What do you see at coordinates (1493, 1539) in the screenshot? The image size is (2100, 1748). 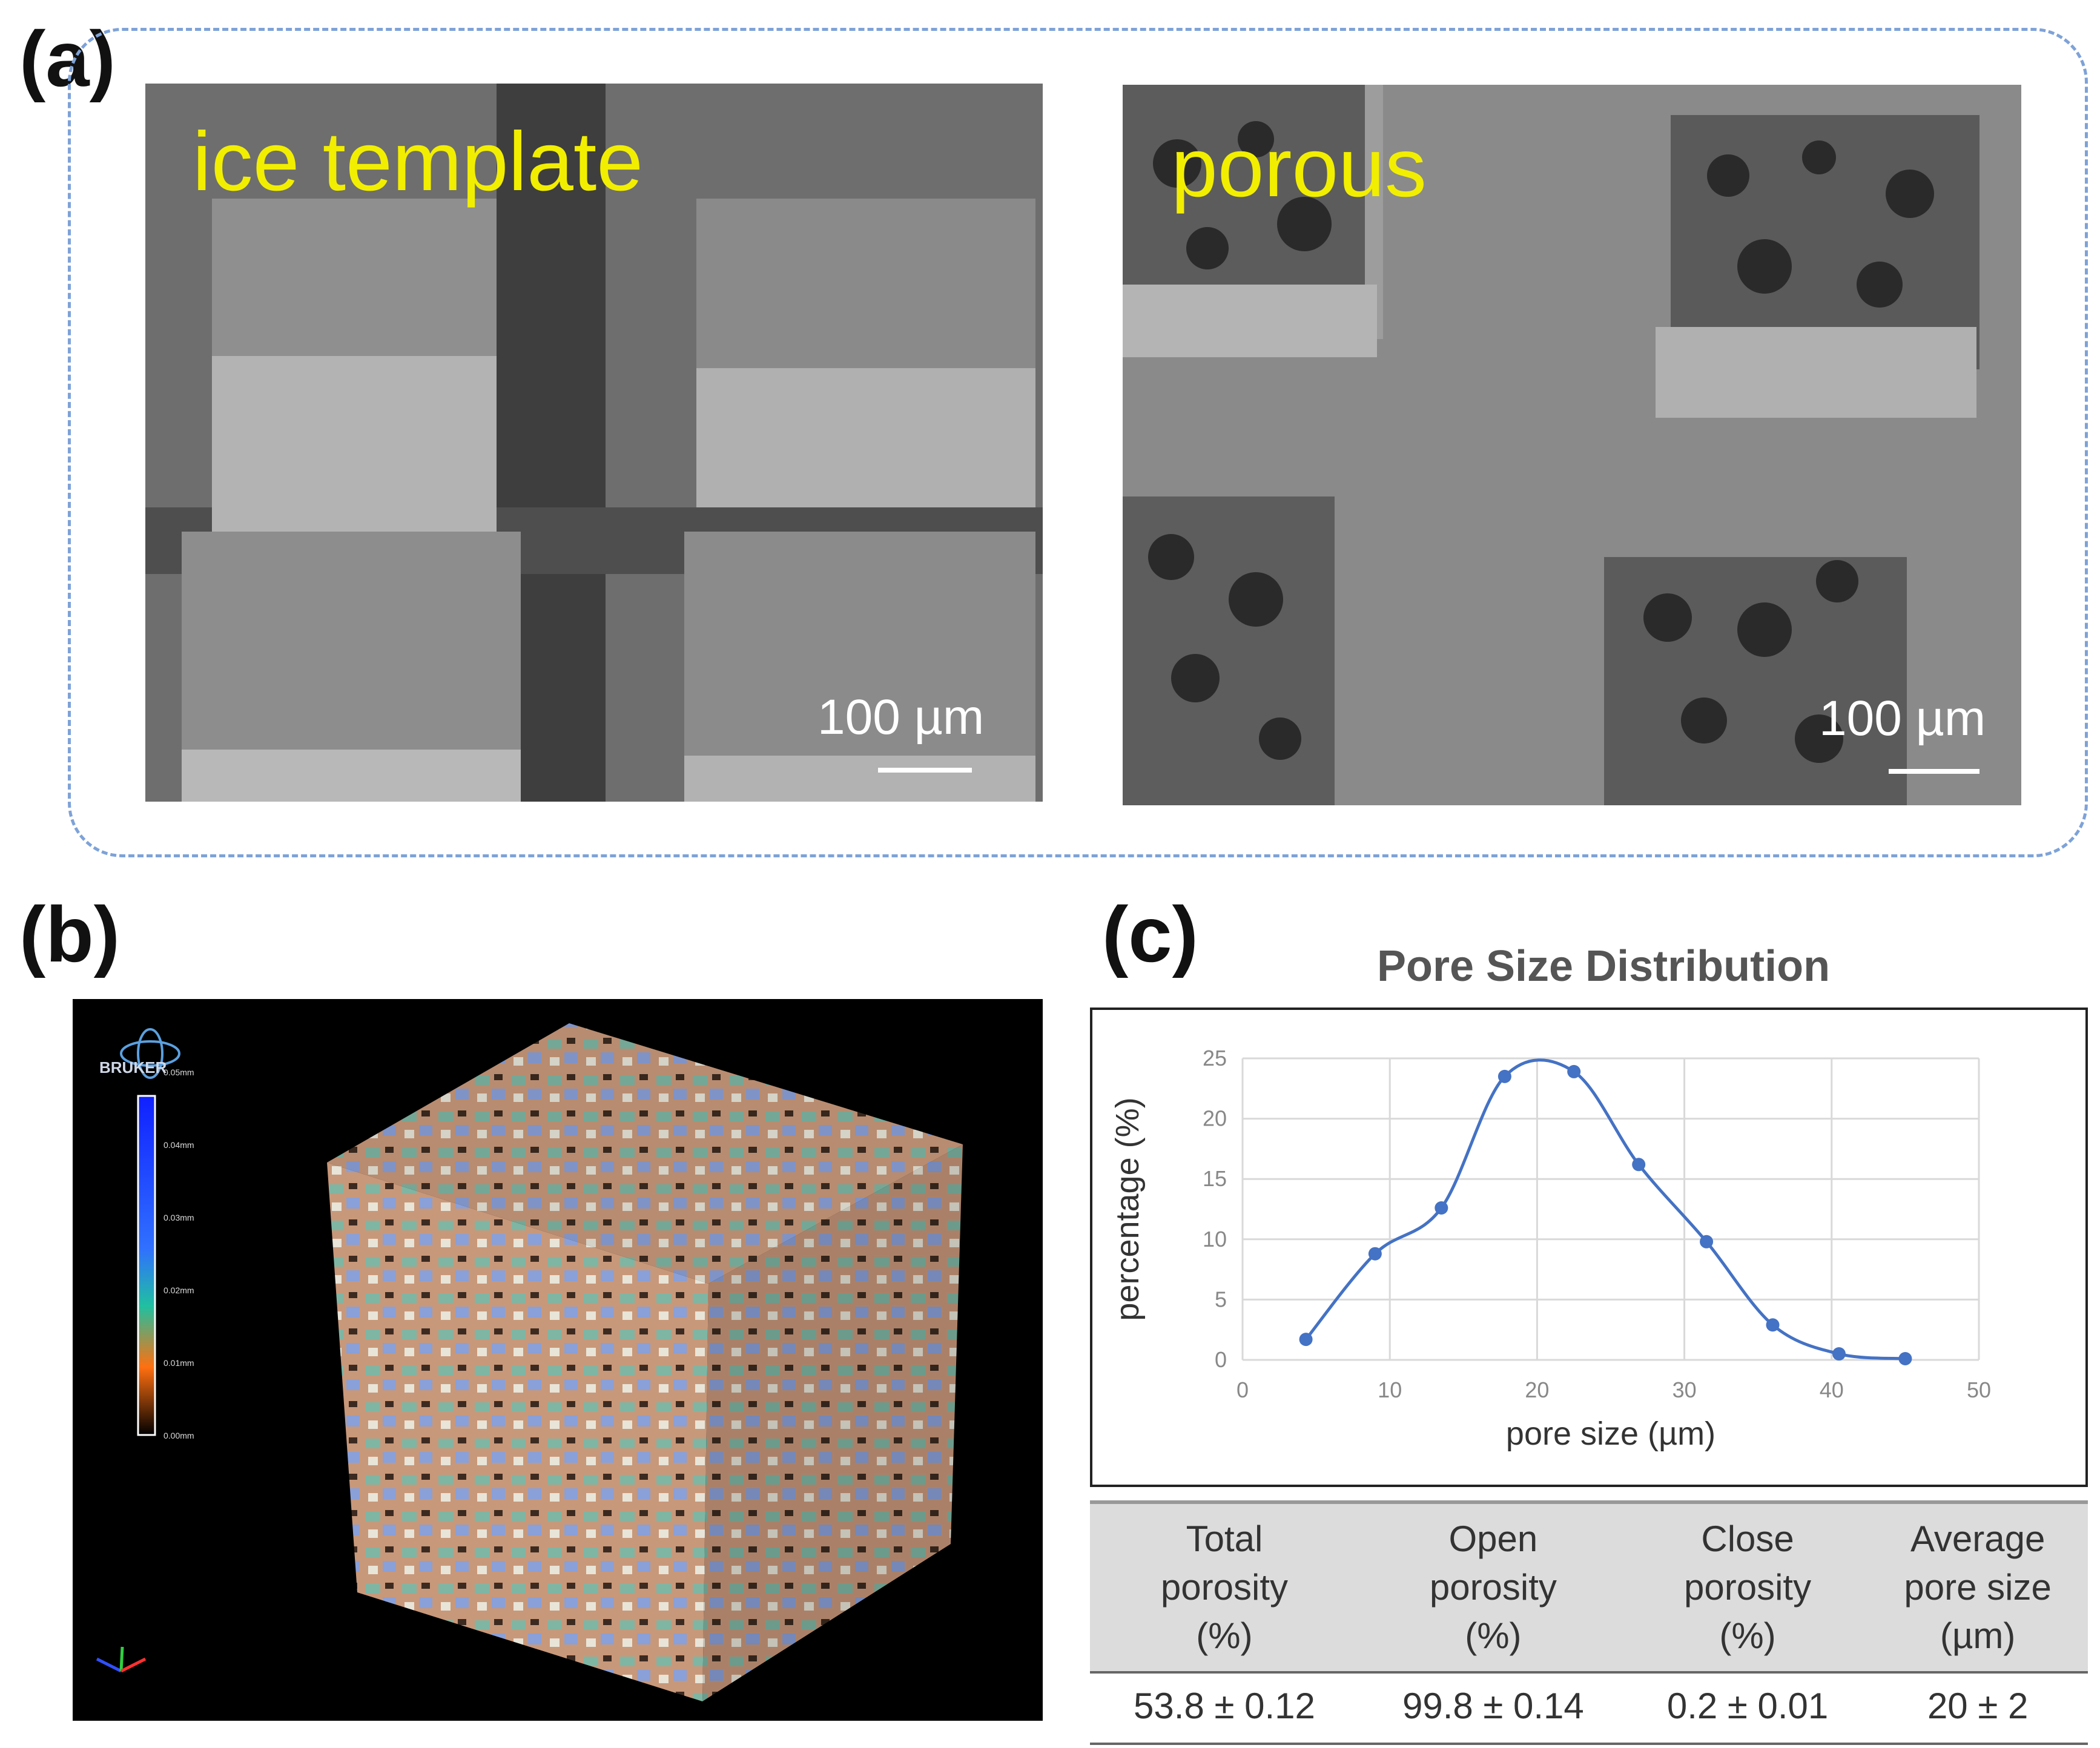 I see `header-line: Open` at bounding box center [1493, 1539].